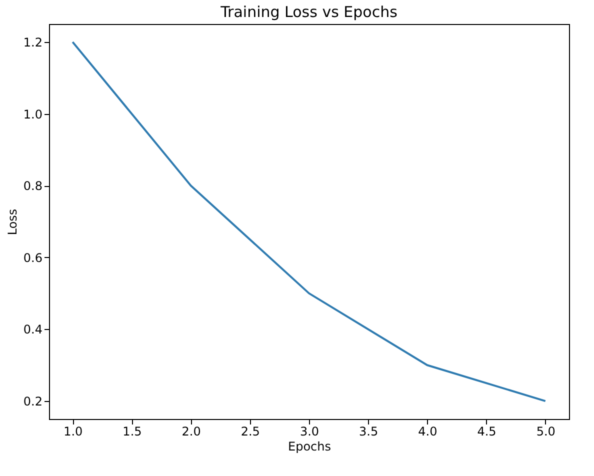  Describe the element at coordinates (310, 431) in the screenshot. I see `x-tick-label: 3.0` at that location.